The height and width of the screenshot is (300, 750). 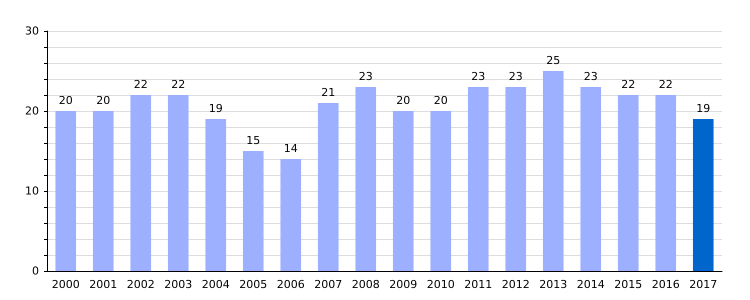 What do you see at coordinates (216, 284) in the screenshot?
I see `x-tick-label: 2004` at bounding box center [216, 284].